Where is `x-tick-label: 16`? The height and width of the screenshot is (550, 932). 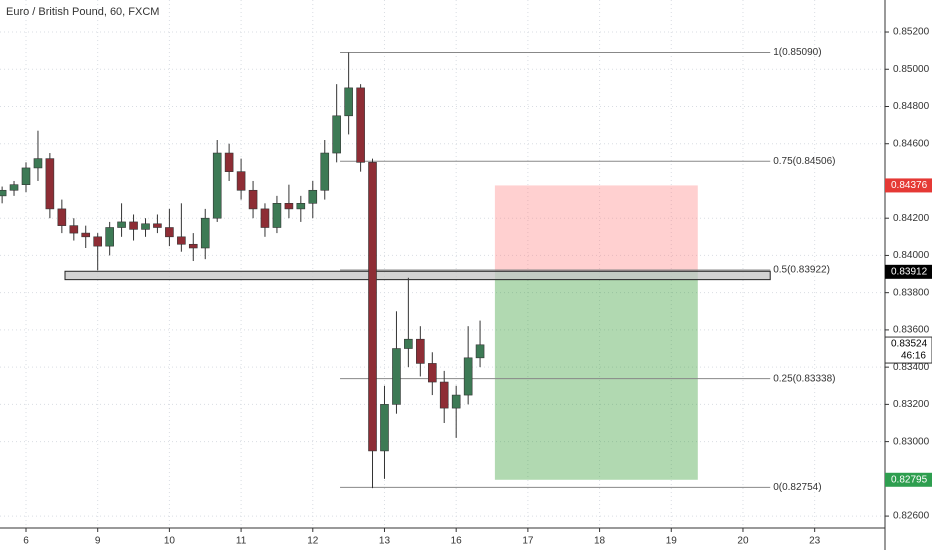
x-tick-label: 16 is located at coordinates (457, 541).